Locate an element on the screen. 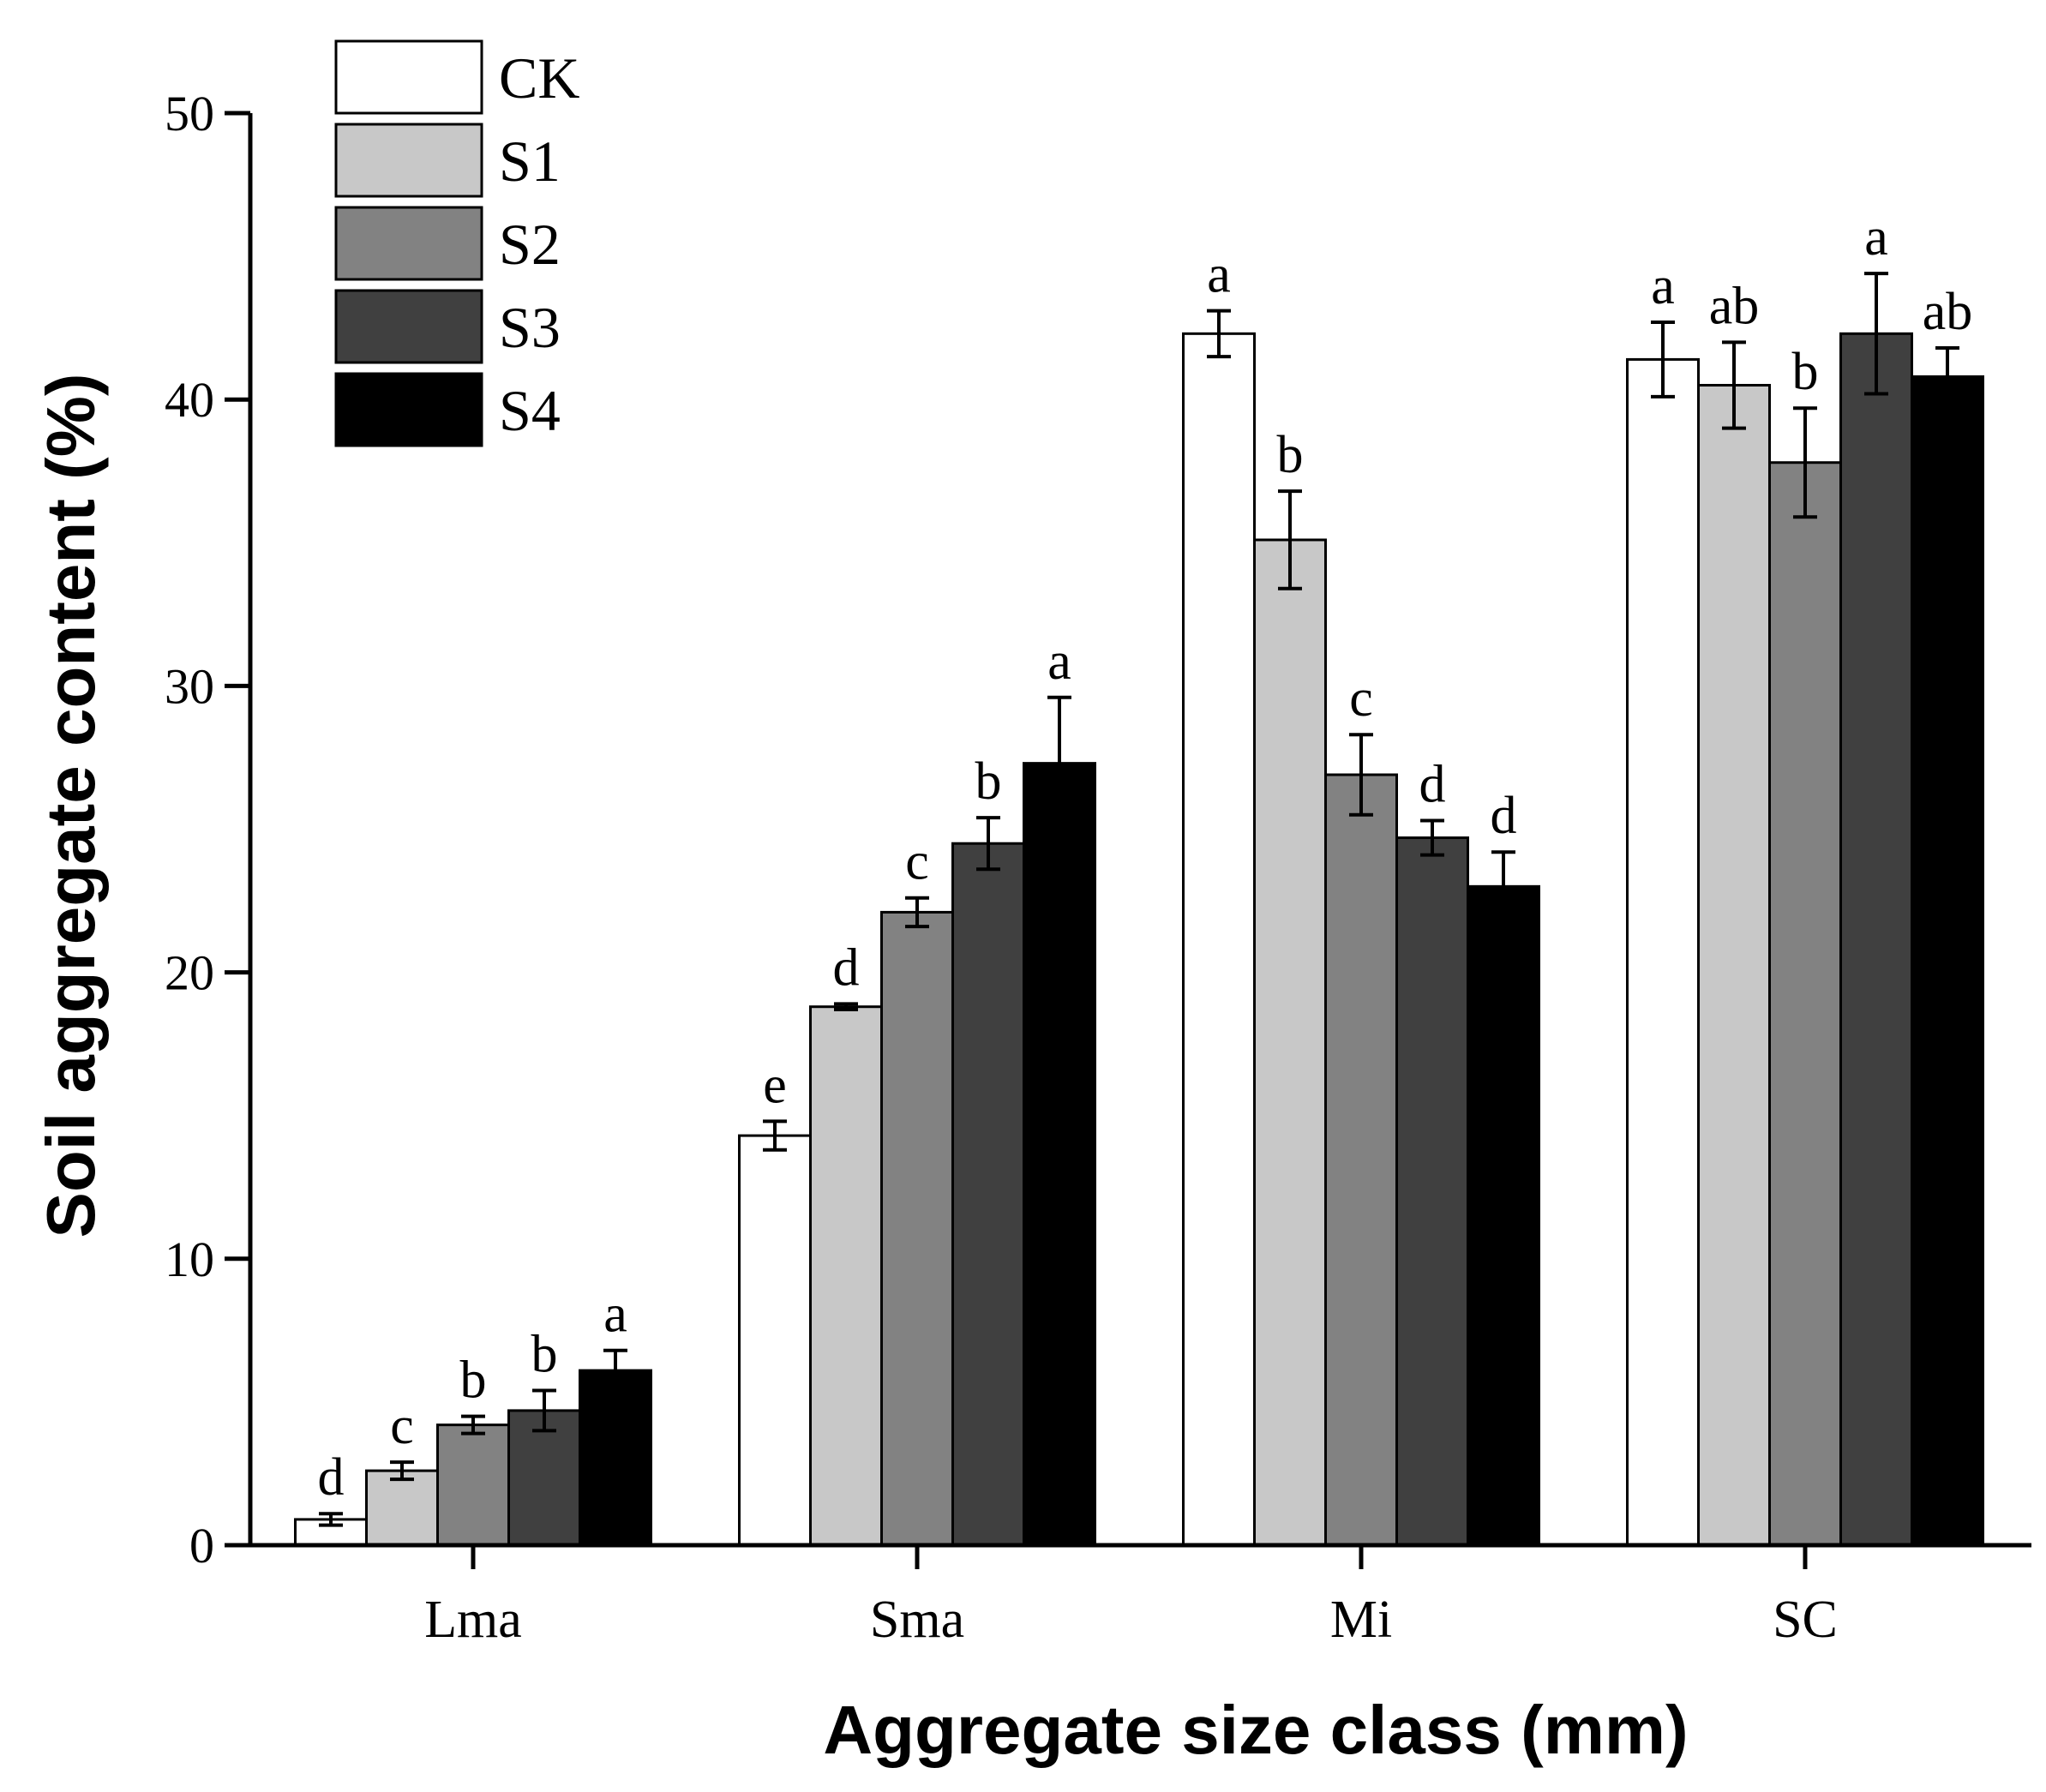  legend-swatch-s2 is located at coordinates (408, 244).